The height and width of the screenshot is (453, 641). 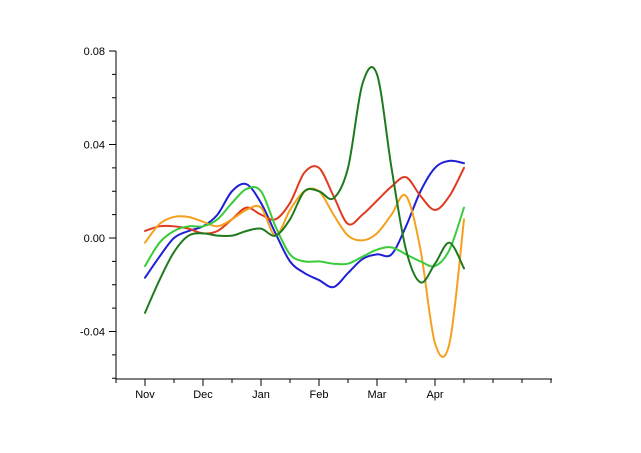 I want to click on x-tick-label: Jan, so click(x=261, y=395).